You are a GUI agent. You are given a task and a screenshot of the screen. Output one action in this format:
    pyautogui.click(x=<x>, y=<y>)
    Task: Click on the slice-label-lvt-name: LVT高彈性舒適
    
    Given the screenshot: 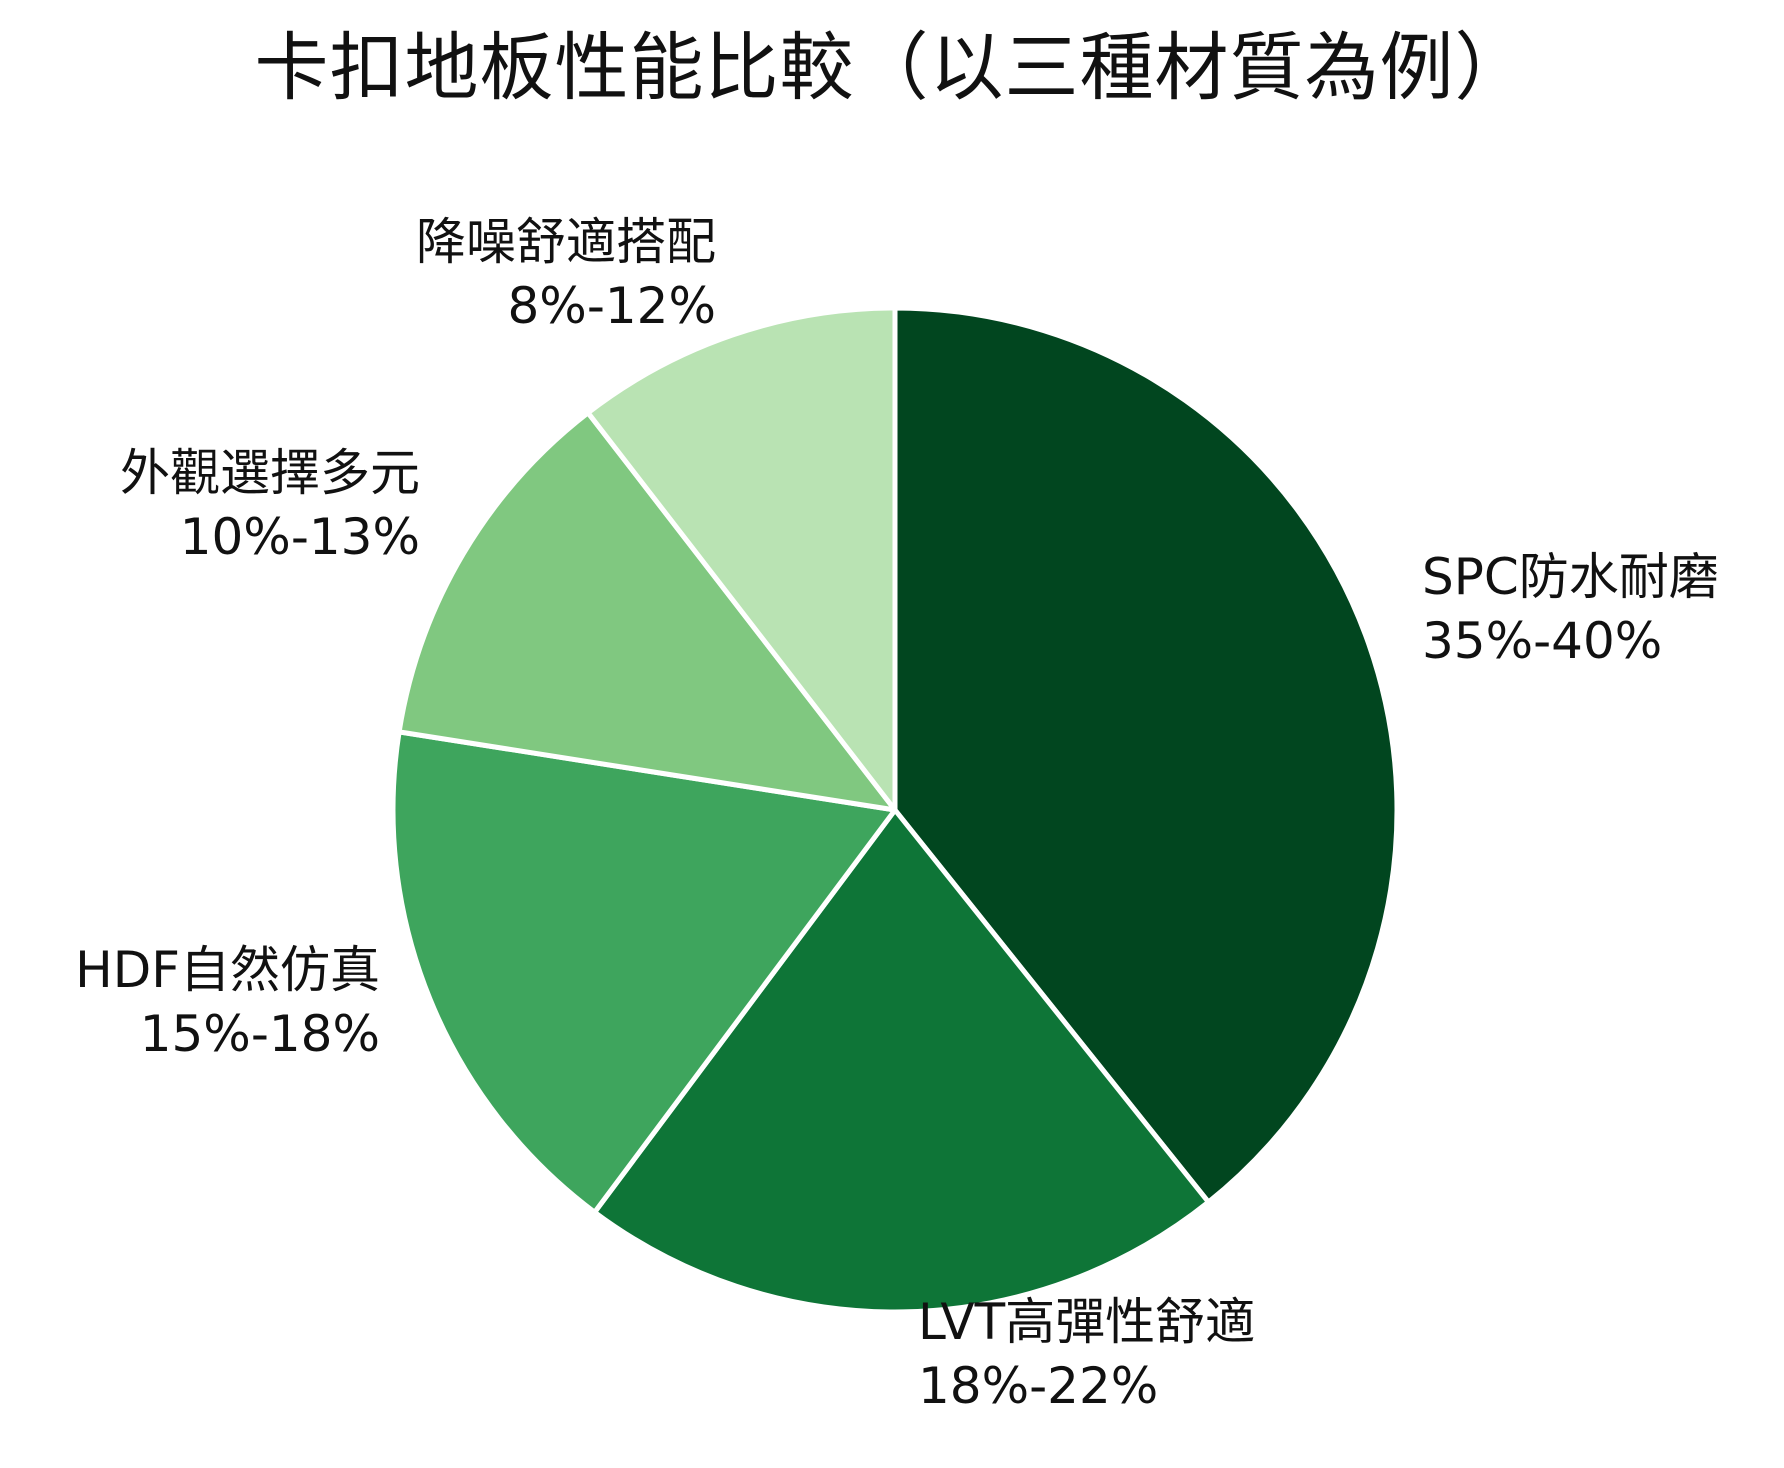 What is the action you would take?
    pyautogui.click(x=1087, y=1322)
    